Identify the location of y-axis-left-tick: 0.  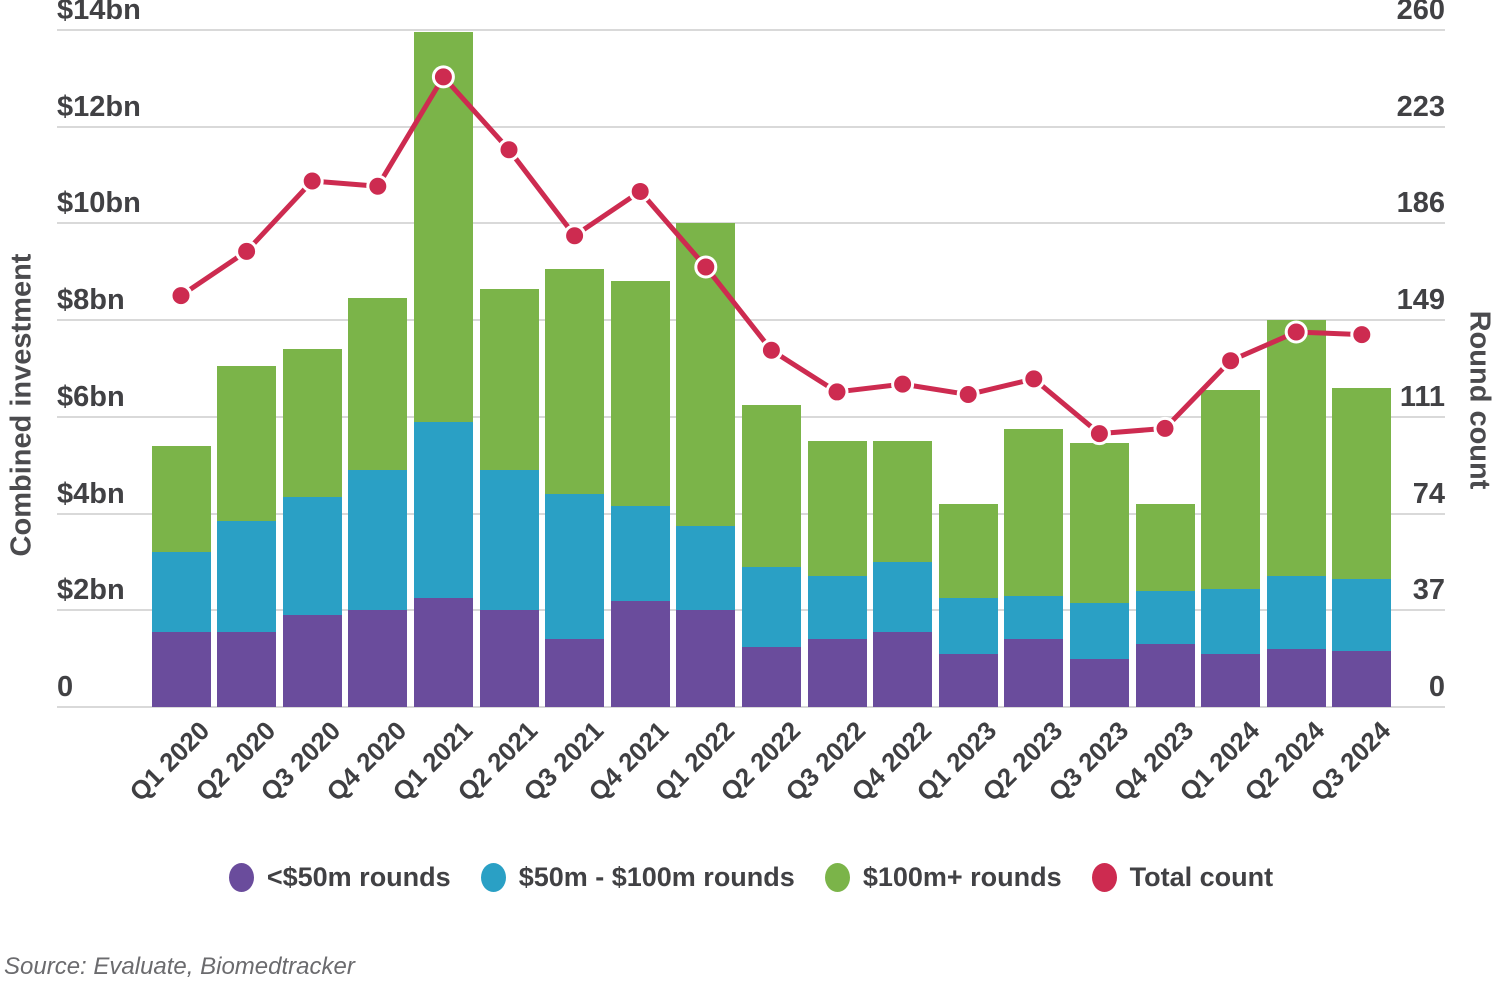
(65, 687).